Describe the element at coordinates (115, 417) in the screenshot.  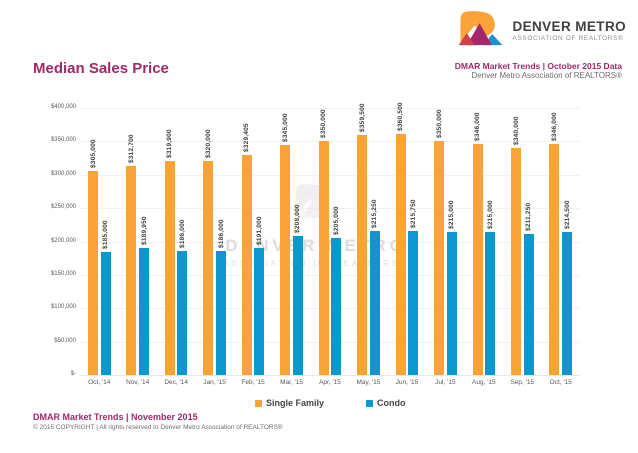
I see `footer-edition: DMAR Market Trends | November 2015` at that location.